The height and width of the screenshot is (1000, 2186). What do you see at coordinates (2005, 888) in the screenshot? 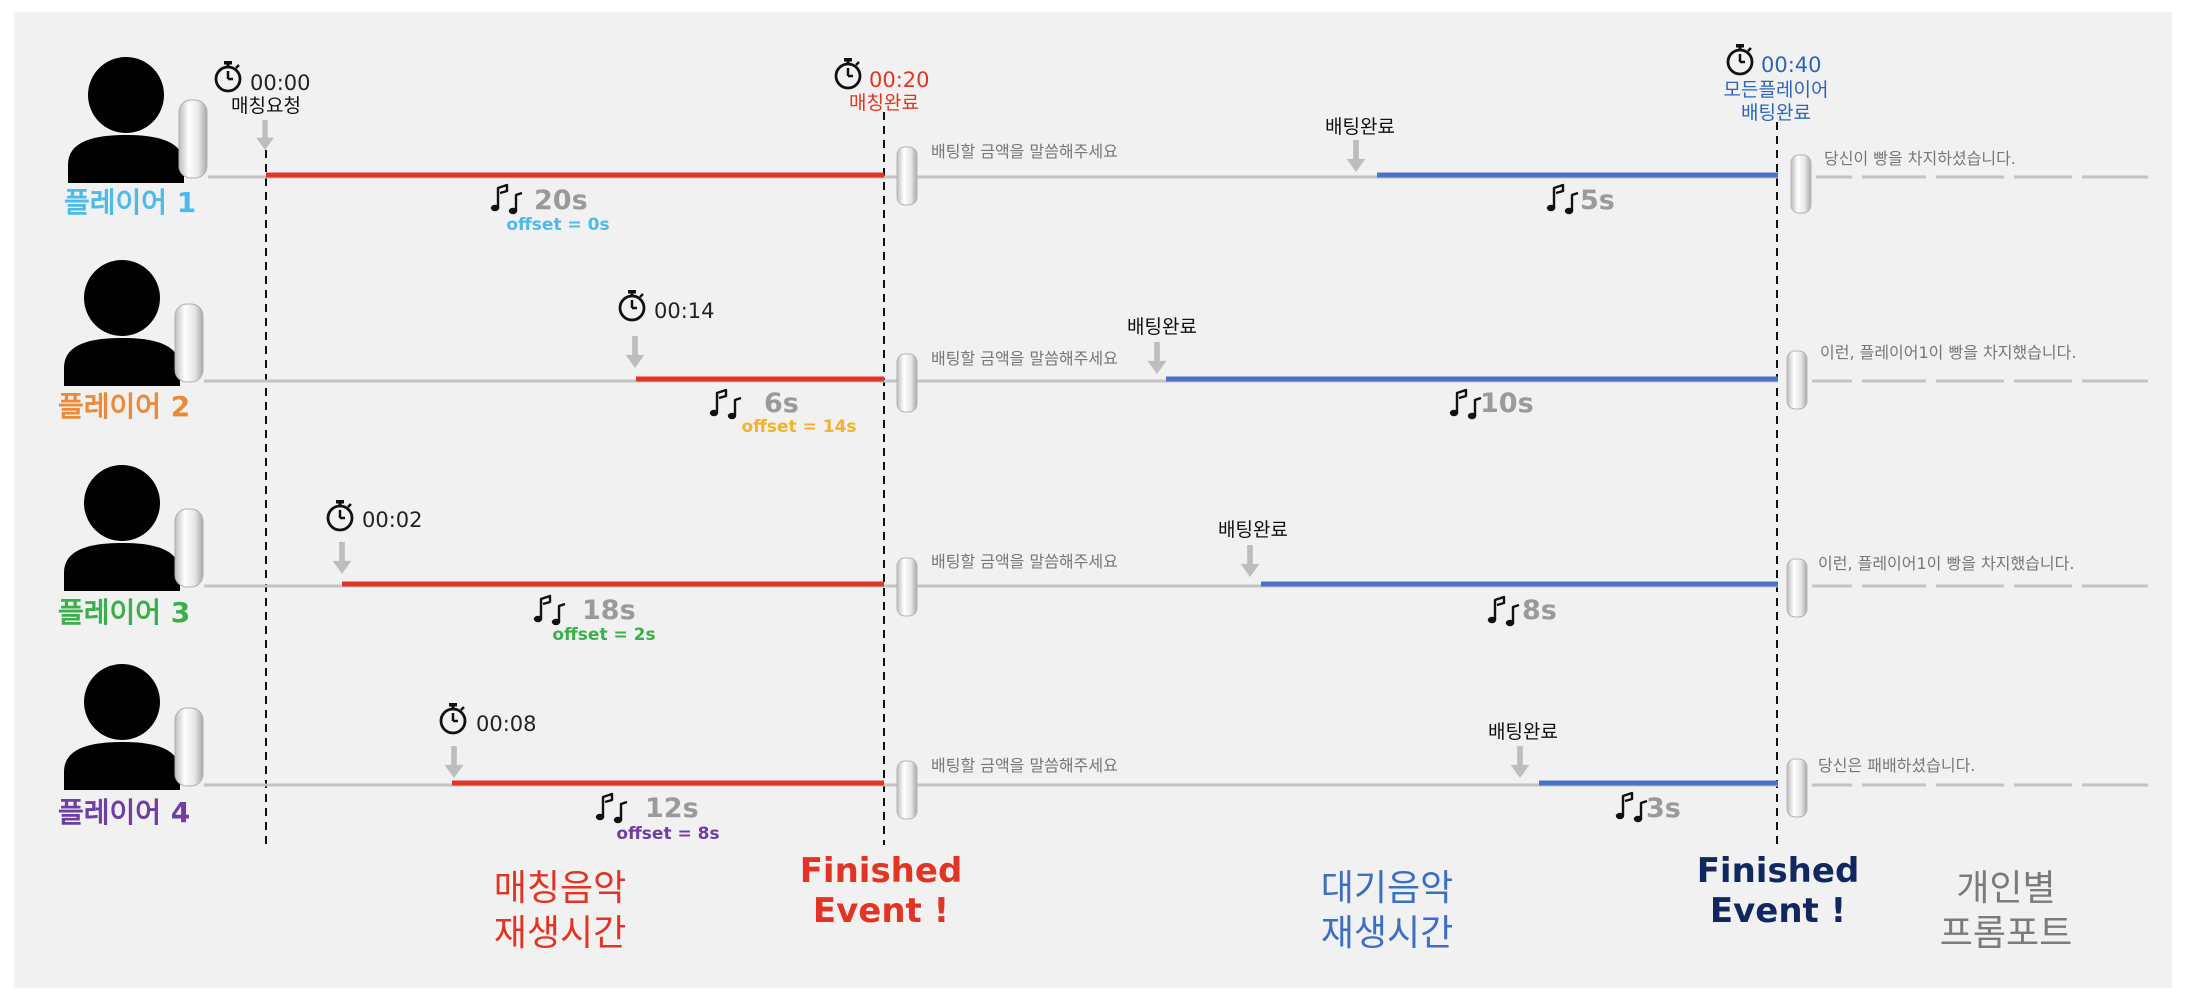
I see `prompt-line1: 개인별` at bounding box center [2005, 888].